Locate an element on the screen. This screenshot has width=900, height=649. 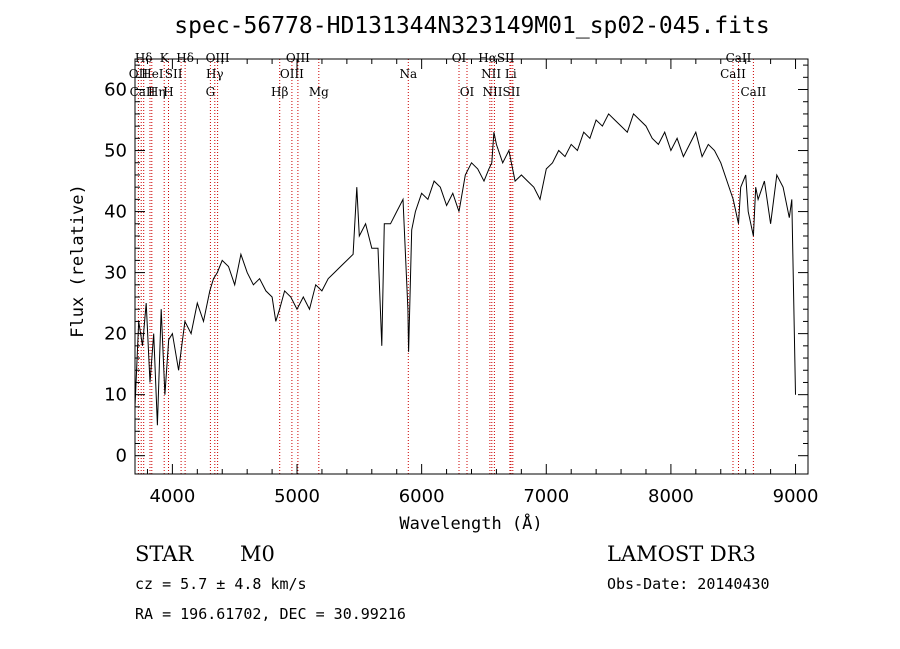
x-tick-label-6000: 6000 is located at coordinates (422, 496).